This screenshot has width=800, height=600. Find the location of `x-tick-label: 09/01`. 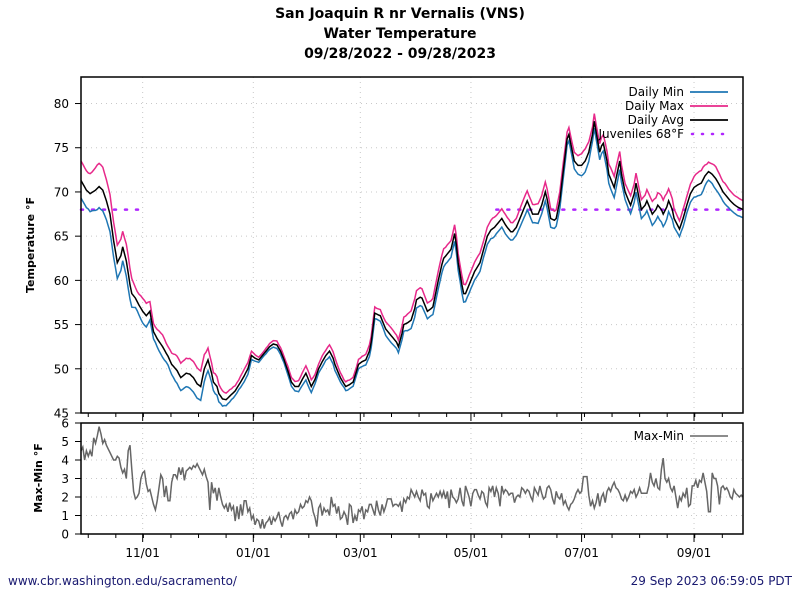

x-tick-label: 09/01 is located at coordinates (694, 553).